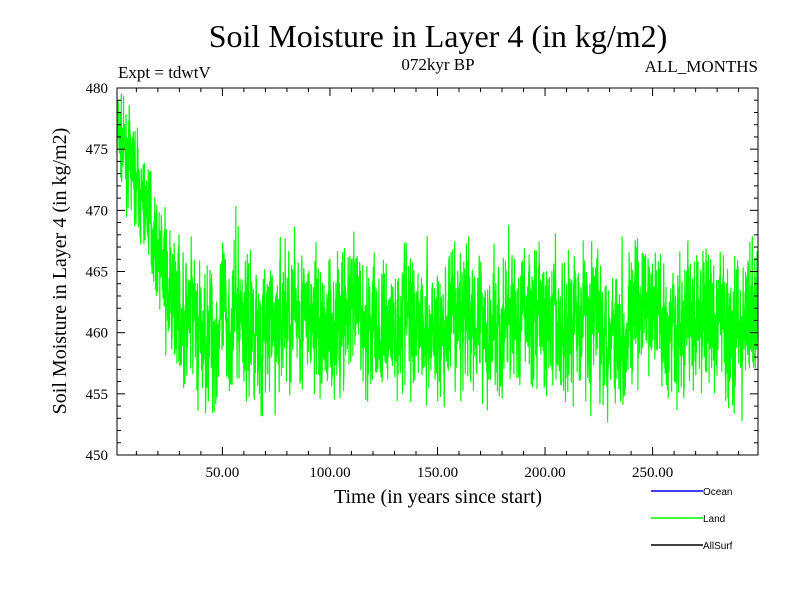 This screenshot has height=600, width=800. Describe the element at coordinates (97, 273) in the screenshot. I see `y-tick-label: 465` at that location.